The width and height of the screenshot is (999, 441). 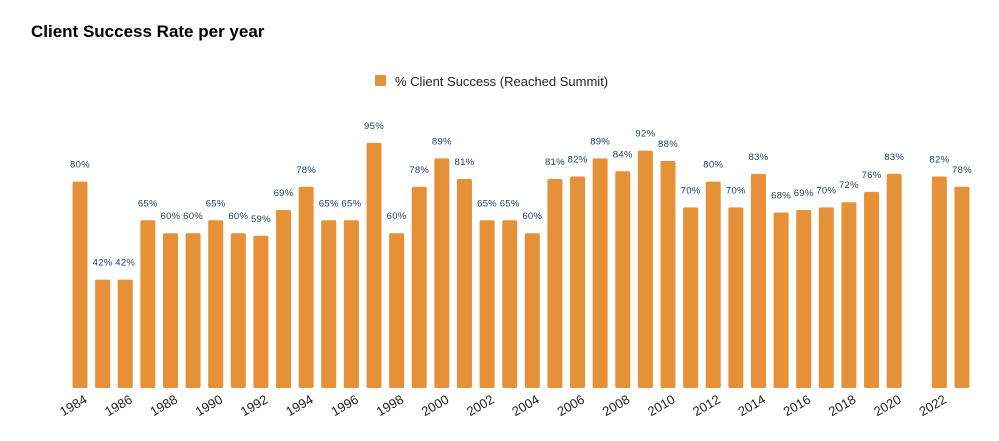 What do you see at coordinates (872, 175) in the screenshot?
I see `data-label-2019: 76%` at bounding box center [872, 175].